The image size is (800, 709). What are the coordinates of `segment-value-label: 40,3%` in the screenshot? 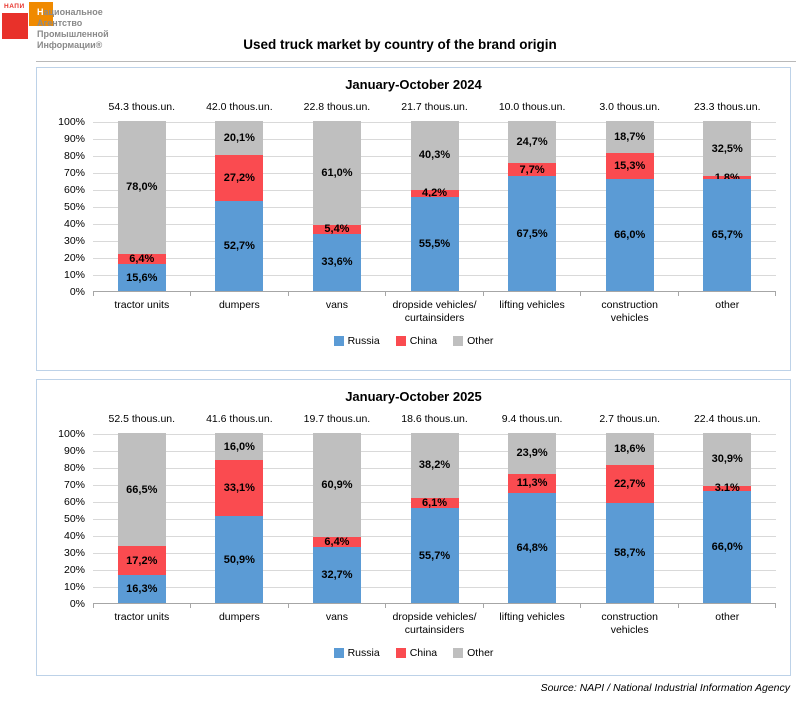 It's located at (434, 155).